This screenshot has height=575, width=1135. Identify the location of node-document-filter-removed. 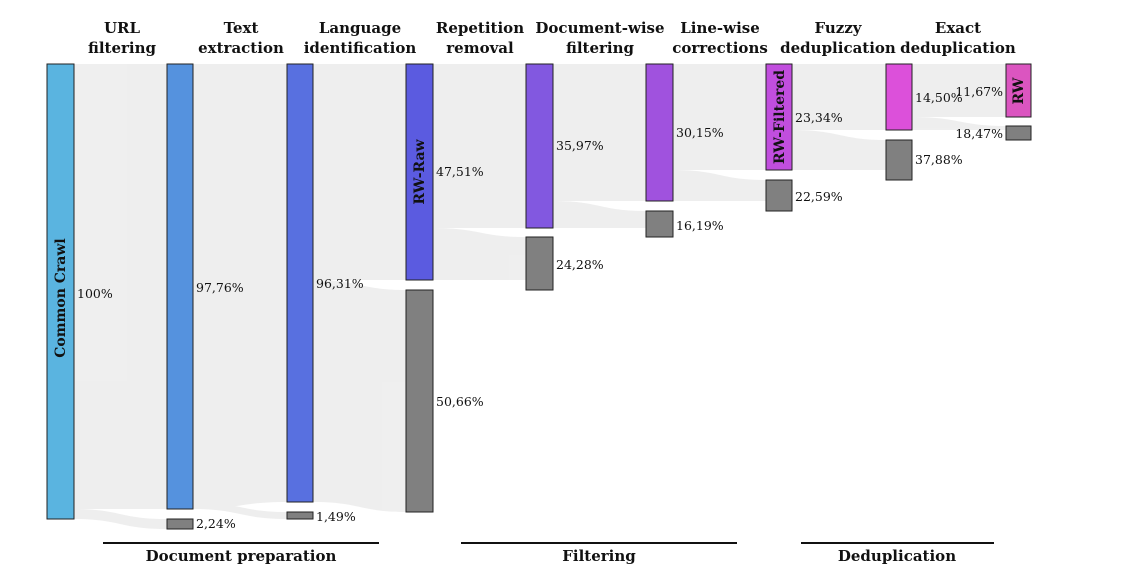
(539, 263).